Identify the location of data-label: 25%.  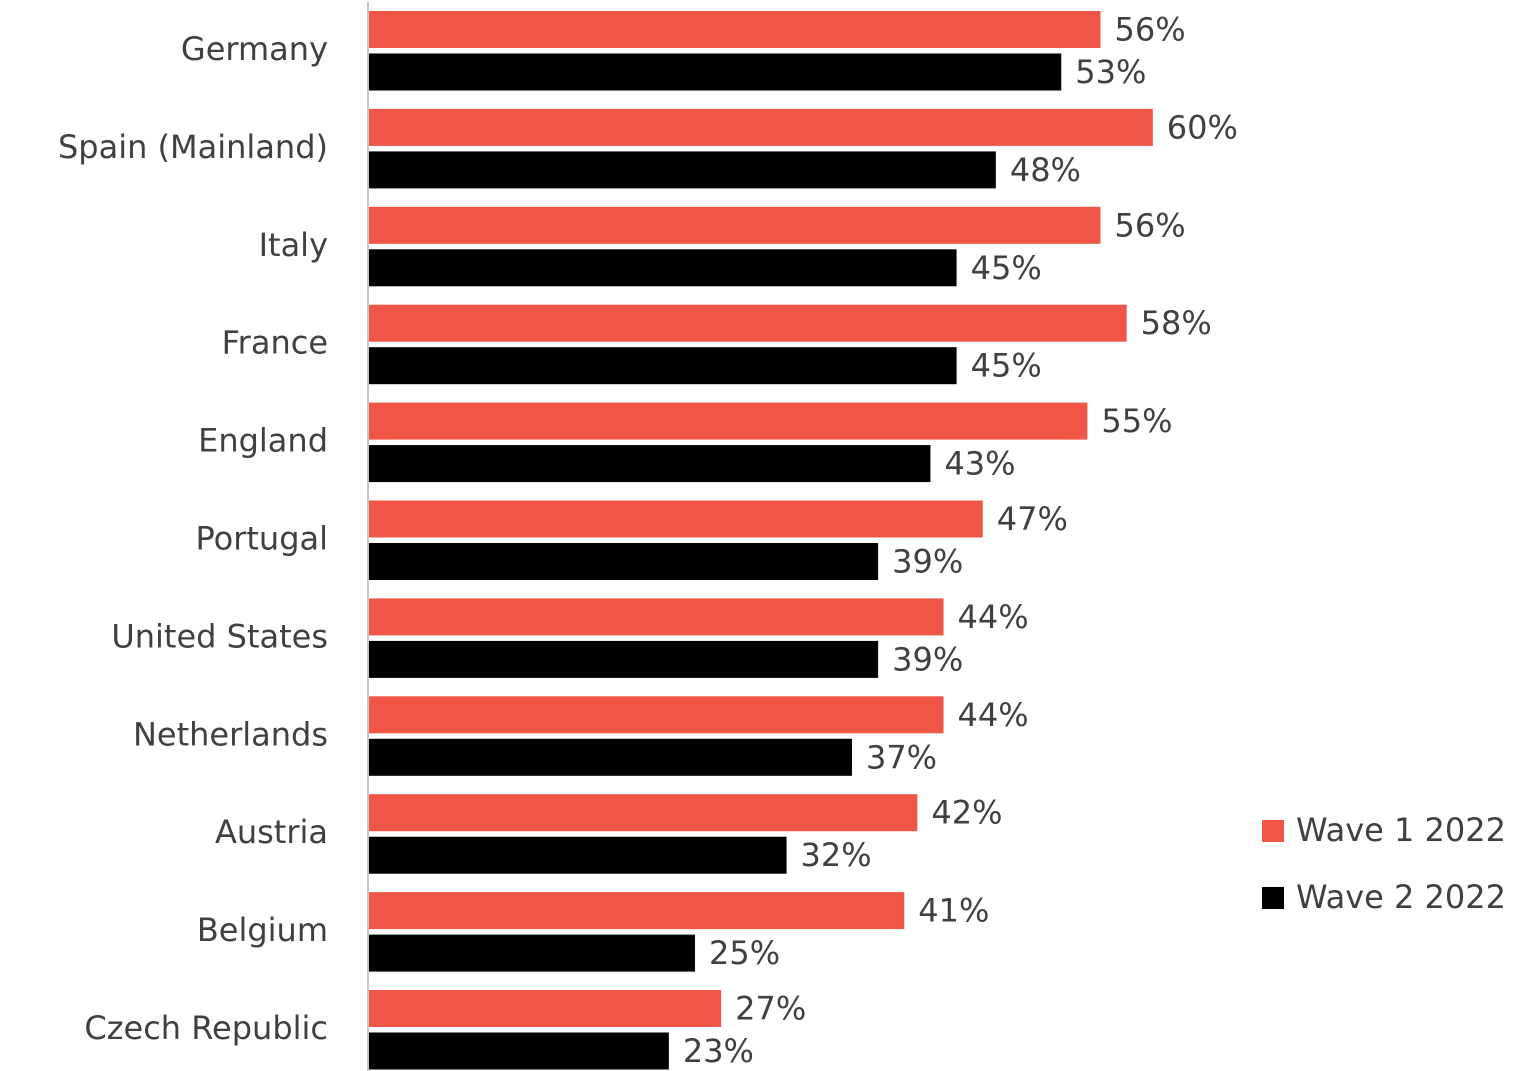
(744, 953).